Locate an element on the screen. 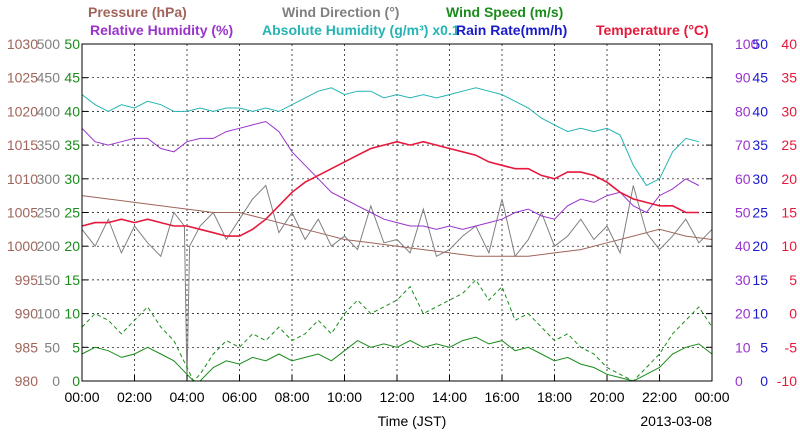  legend-entry: Wind Direction (°) is located at coordinates (340, 12).